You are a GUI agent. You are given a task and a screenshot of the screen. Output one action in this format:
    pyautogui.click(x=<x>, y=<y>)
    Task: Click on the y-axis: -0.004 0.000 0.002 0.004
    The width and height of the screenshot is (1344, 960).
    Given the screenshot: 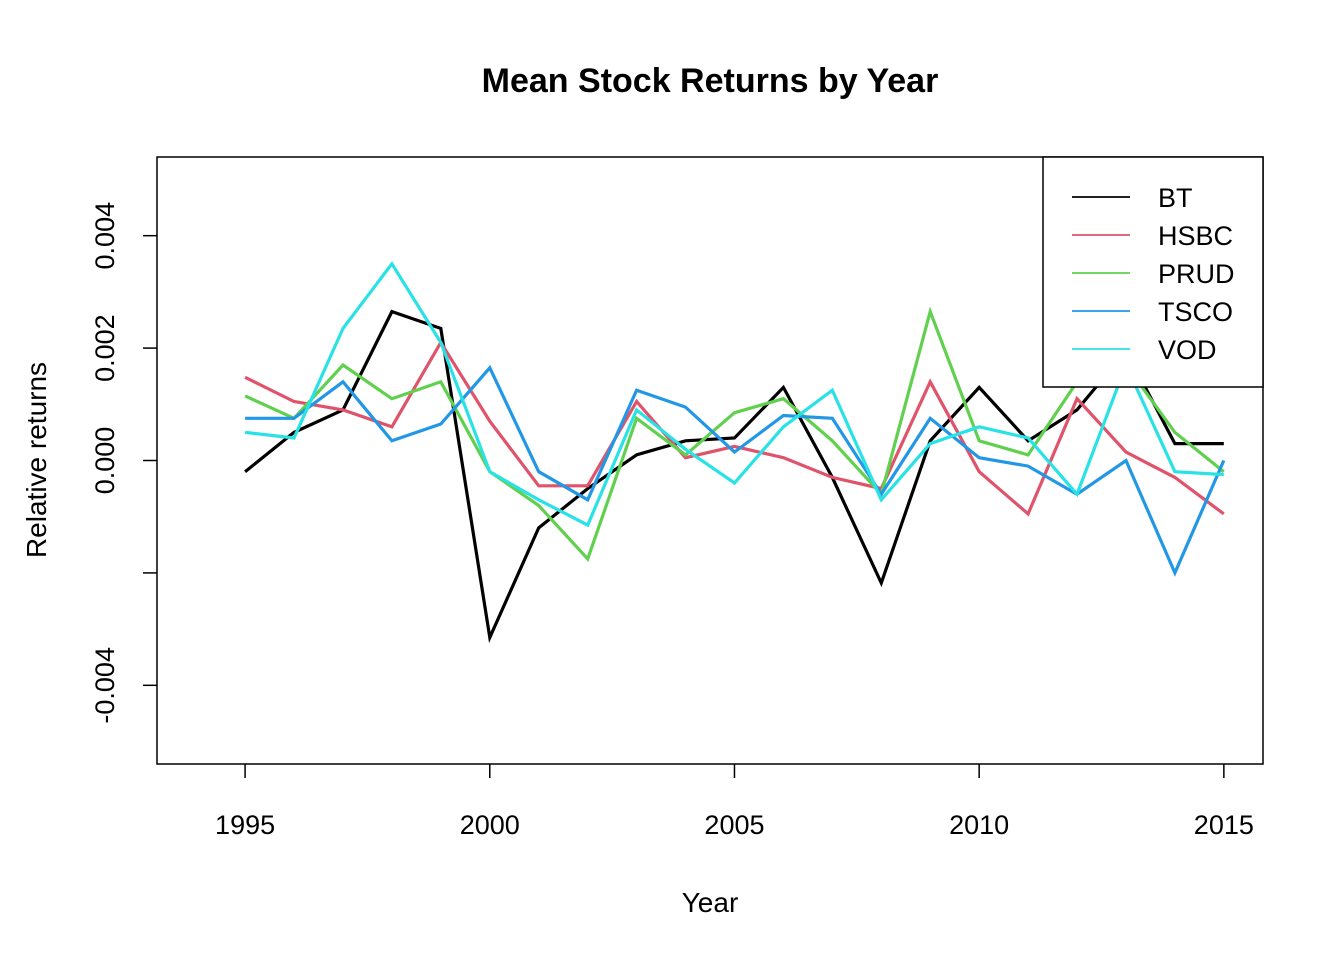 What is the action you would take?
    pyautogui.click(x=123, y=463)
    